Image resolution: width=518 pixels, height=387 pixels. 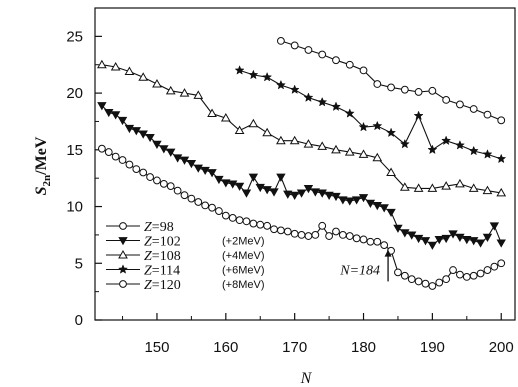 I want to click on x-tick-label: 150, so click(x=156, y=347).